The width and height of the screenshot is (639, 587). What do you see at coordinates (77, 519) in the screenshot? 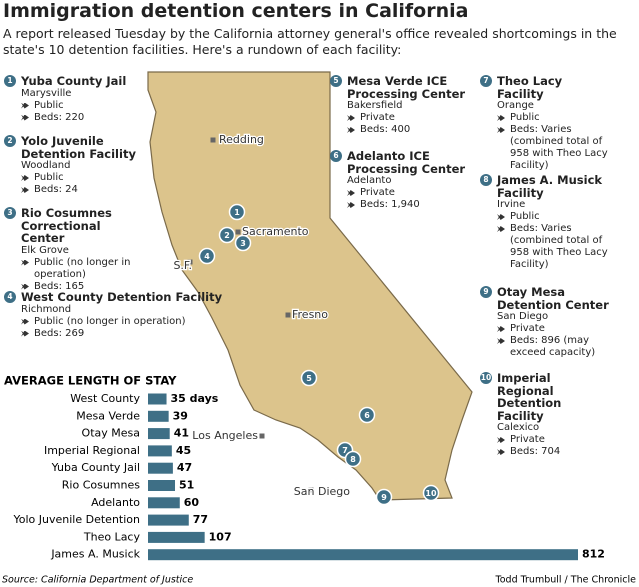
I see `category-label: Yolo Juvenile Detention` at bounding box center [77, 519].